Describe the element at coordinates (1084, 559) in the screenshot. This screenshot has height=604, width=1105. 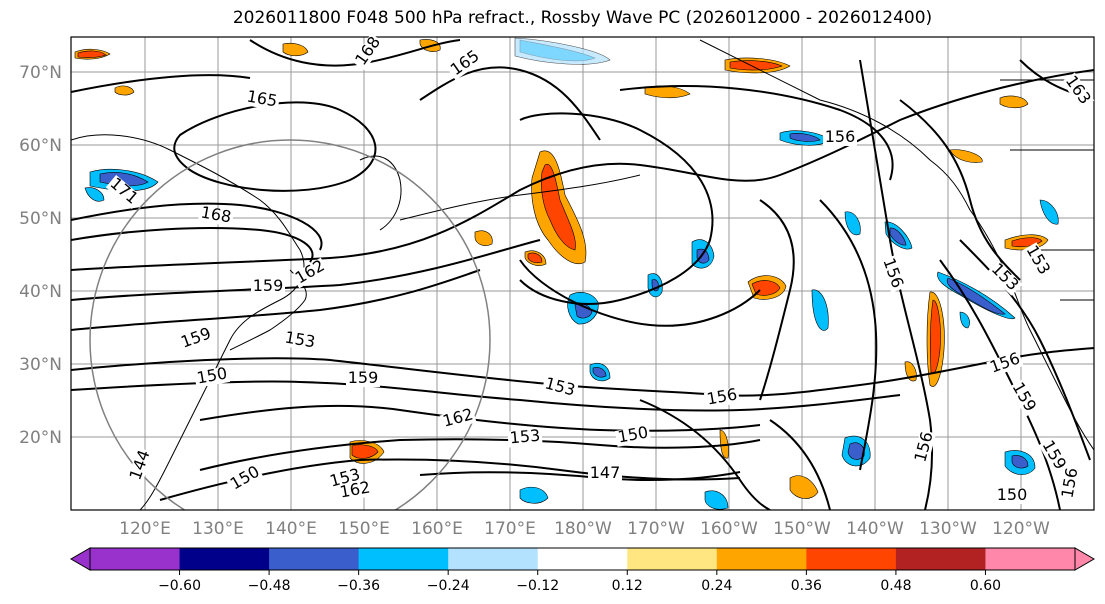
I see `colorbar-extension-high` at that location.